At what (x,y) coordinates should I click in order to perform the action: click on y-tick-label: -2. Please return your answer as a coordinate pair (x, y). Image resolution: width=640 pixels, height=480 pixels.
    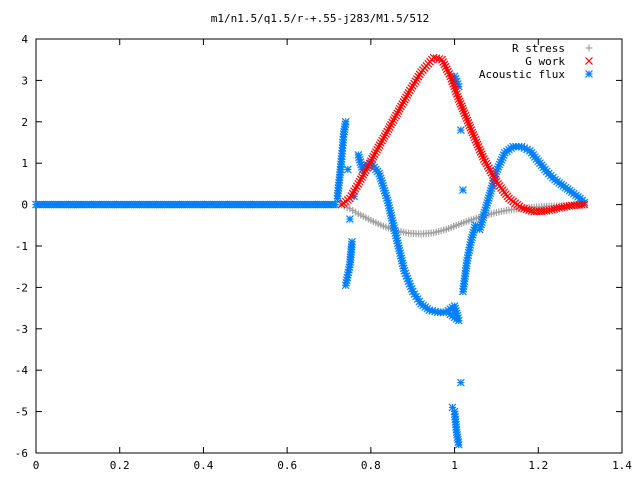
    Looking at the image, I should click on (21, 287).